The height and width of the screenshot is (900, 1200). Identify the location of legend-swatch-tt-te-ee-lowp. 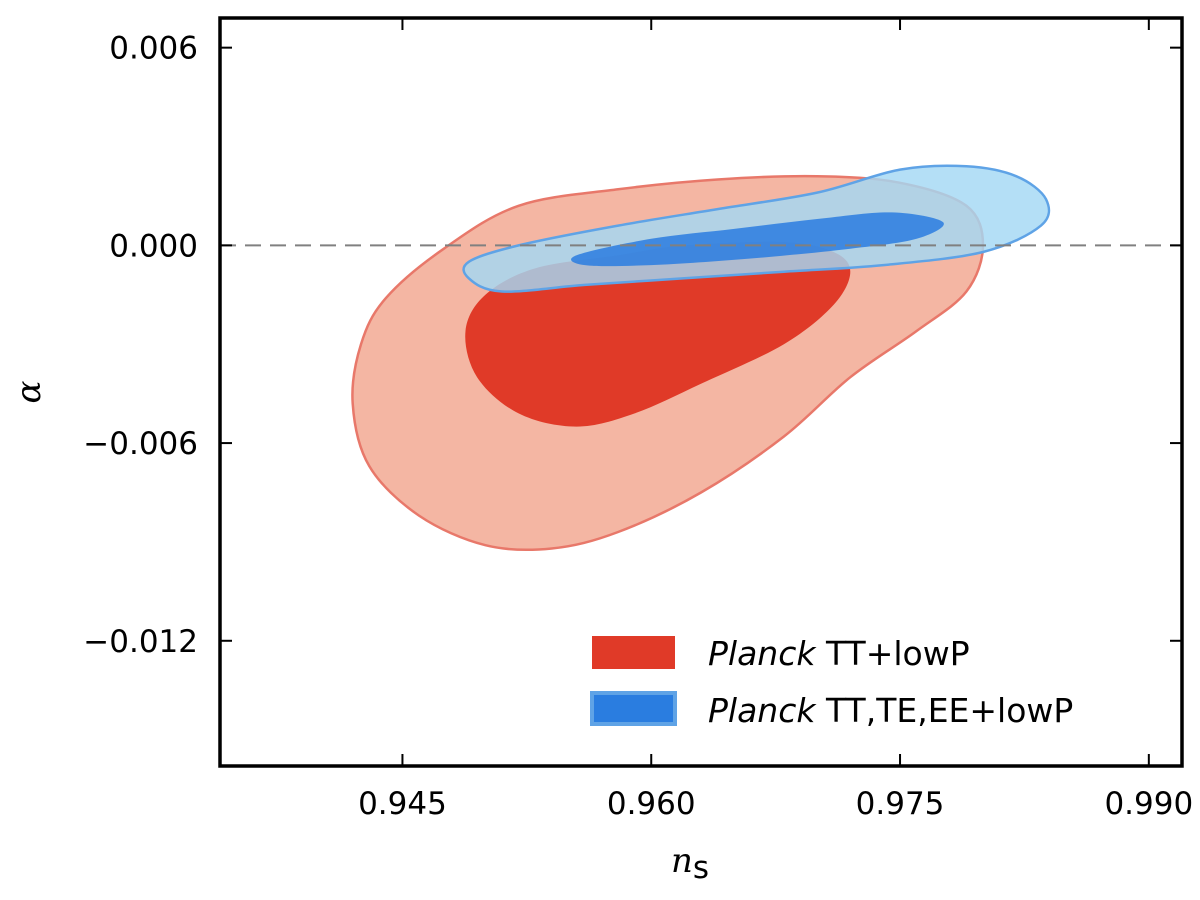
(633, 708).